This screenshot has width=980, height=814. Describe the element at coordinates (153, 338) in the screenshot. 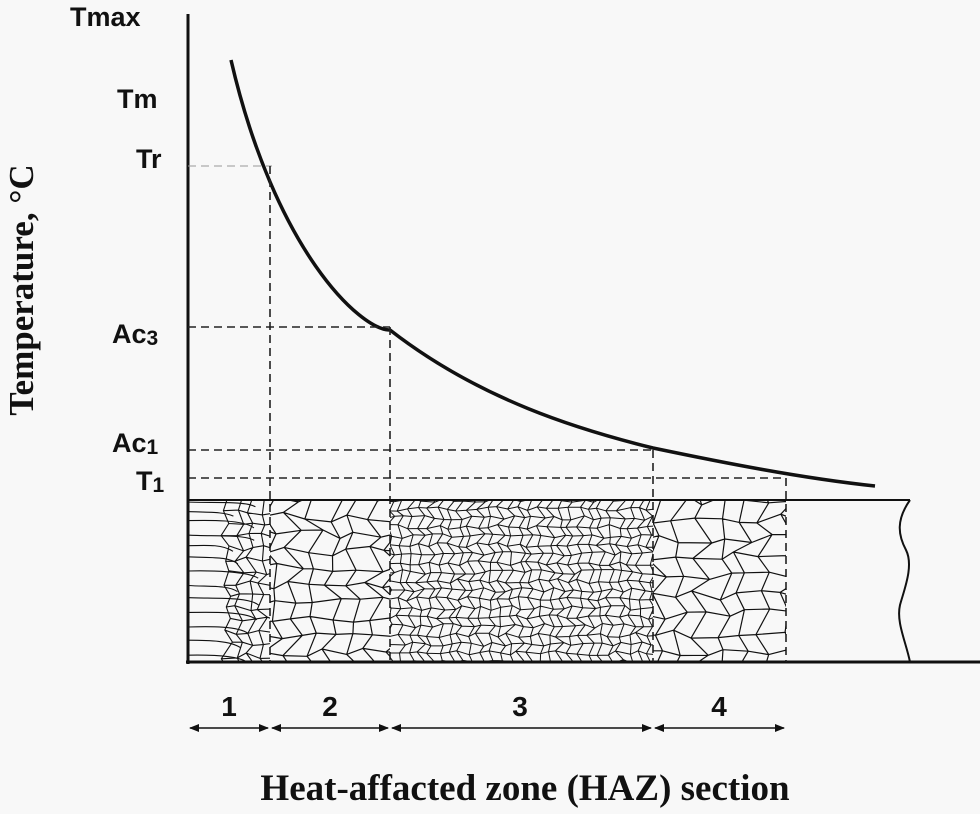

I see `level-label-ac3-sub: 3` at that location.